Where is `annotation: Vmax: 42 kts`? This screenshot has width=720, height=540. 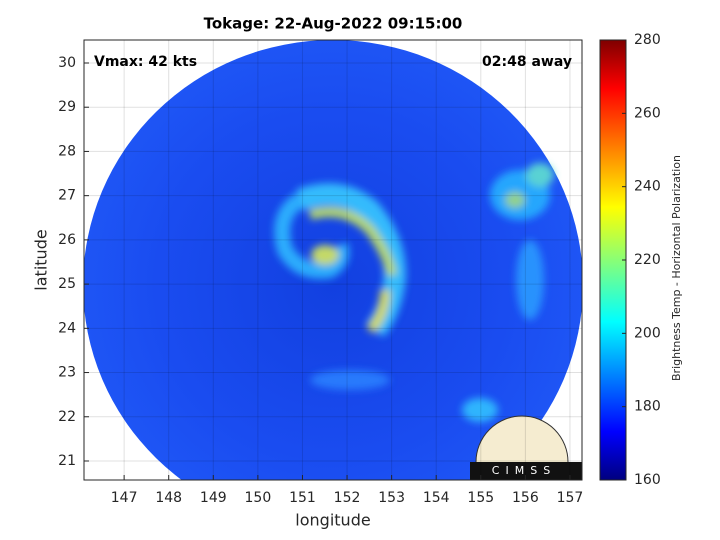 annotation: Vmax: 42 kts is located at coordinates (145, 62).